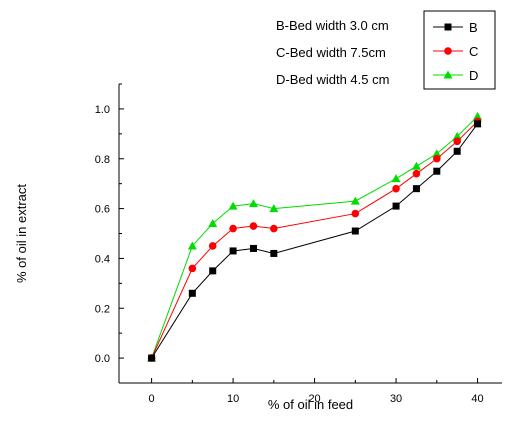 This screenshot has height=435, width=529. What do you see at coordinates (102, 259) in the screenshot?
I see `y-tick-label: 0.4` at bounding box center [102, 259].